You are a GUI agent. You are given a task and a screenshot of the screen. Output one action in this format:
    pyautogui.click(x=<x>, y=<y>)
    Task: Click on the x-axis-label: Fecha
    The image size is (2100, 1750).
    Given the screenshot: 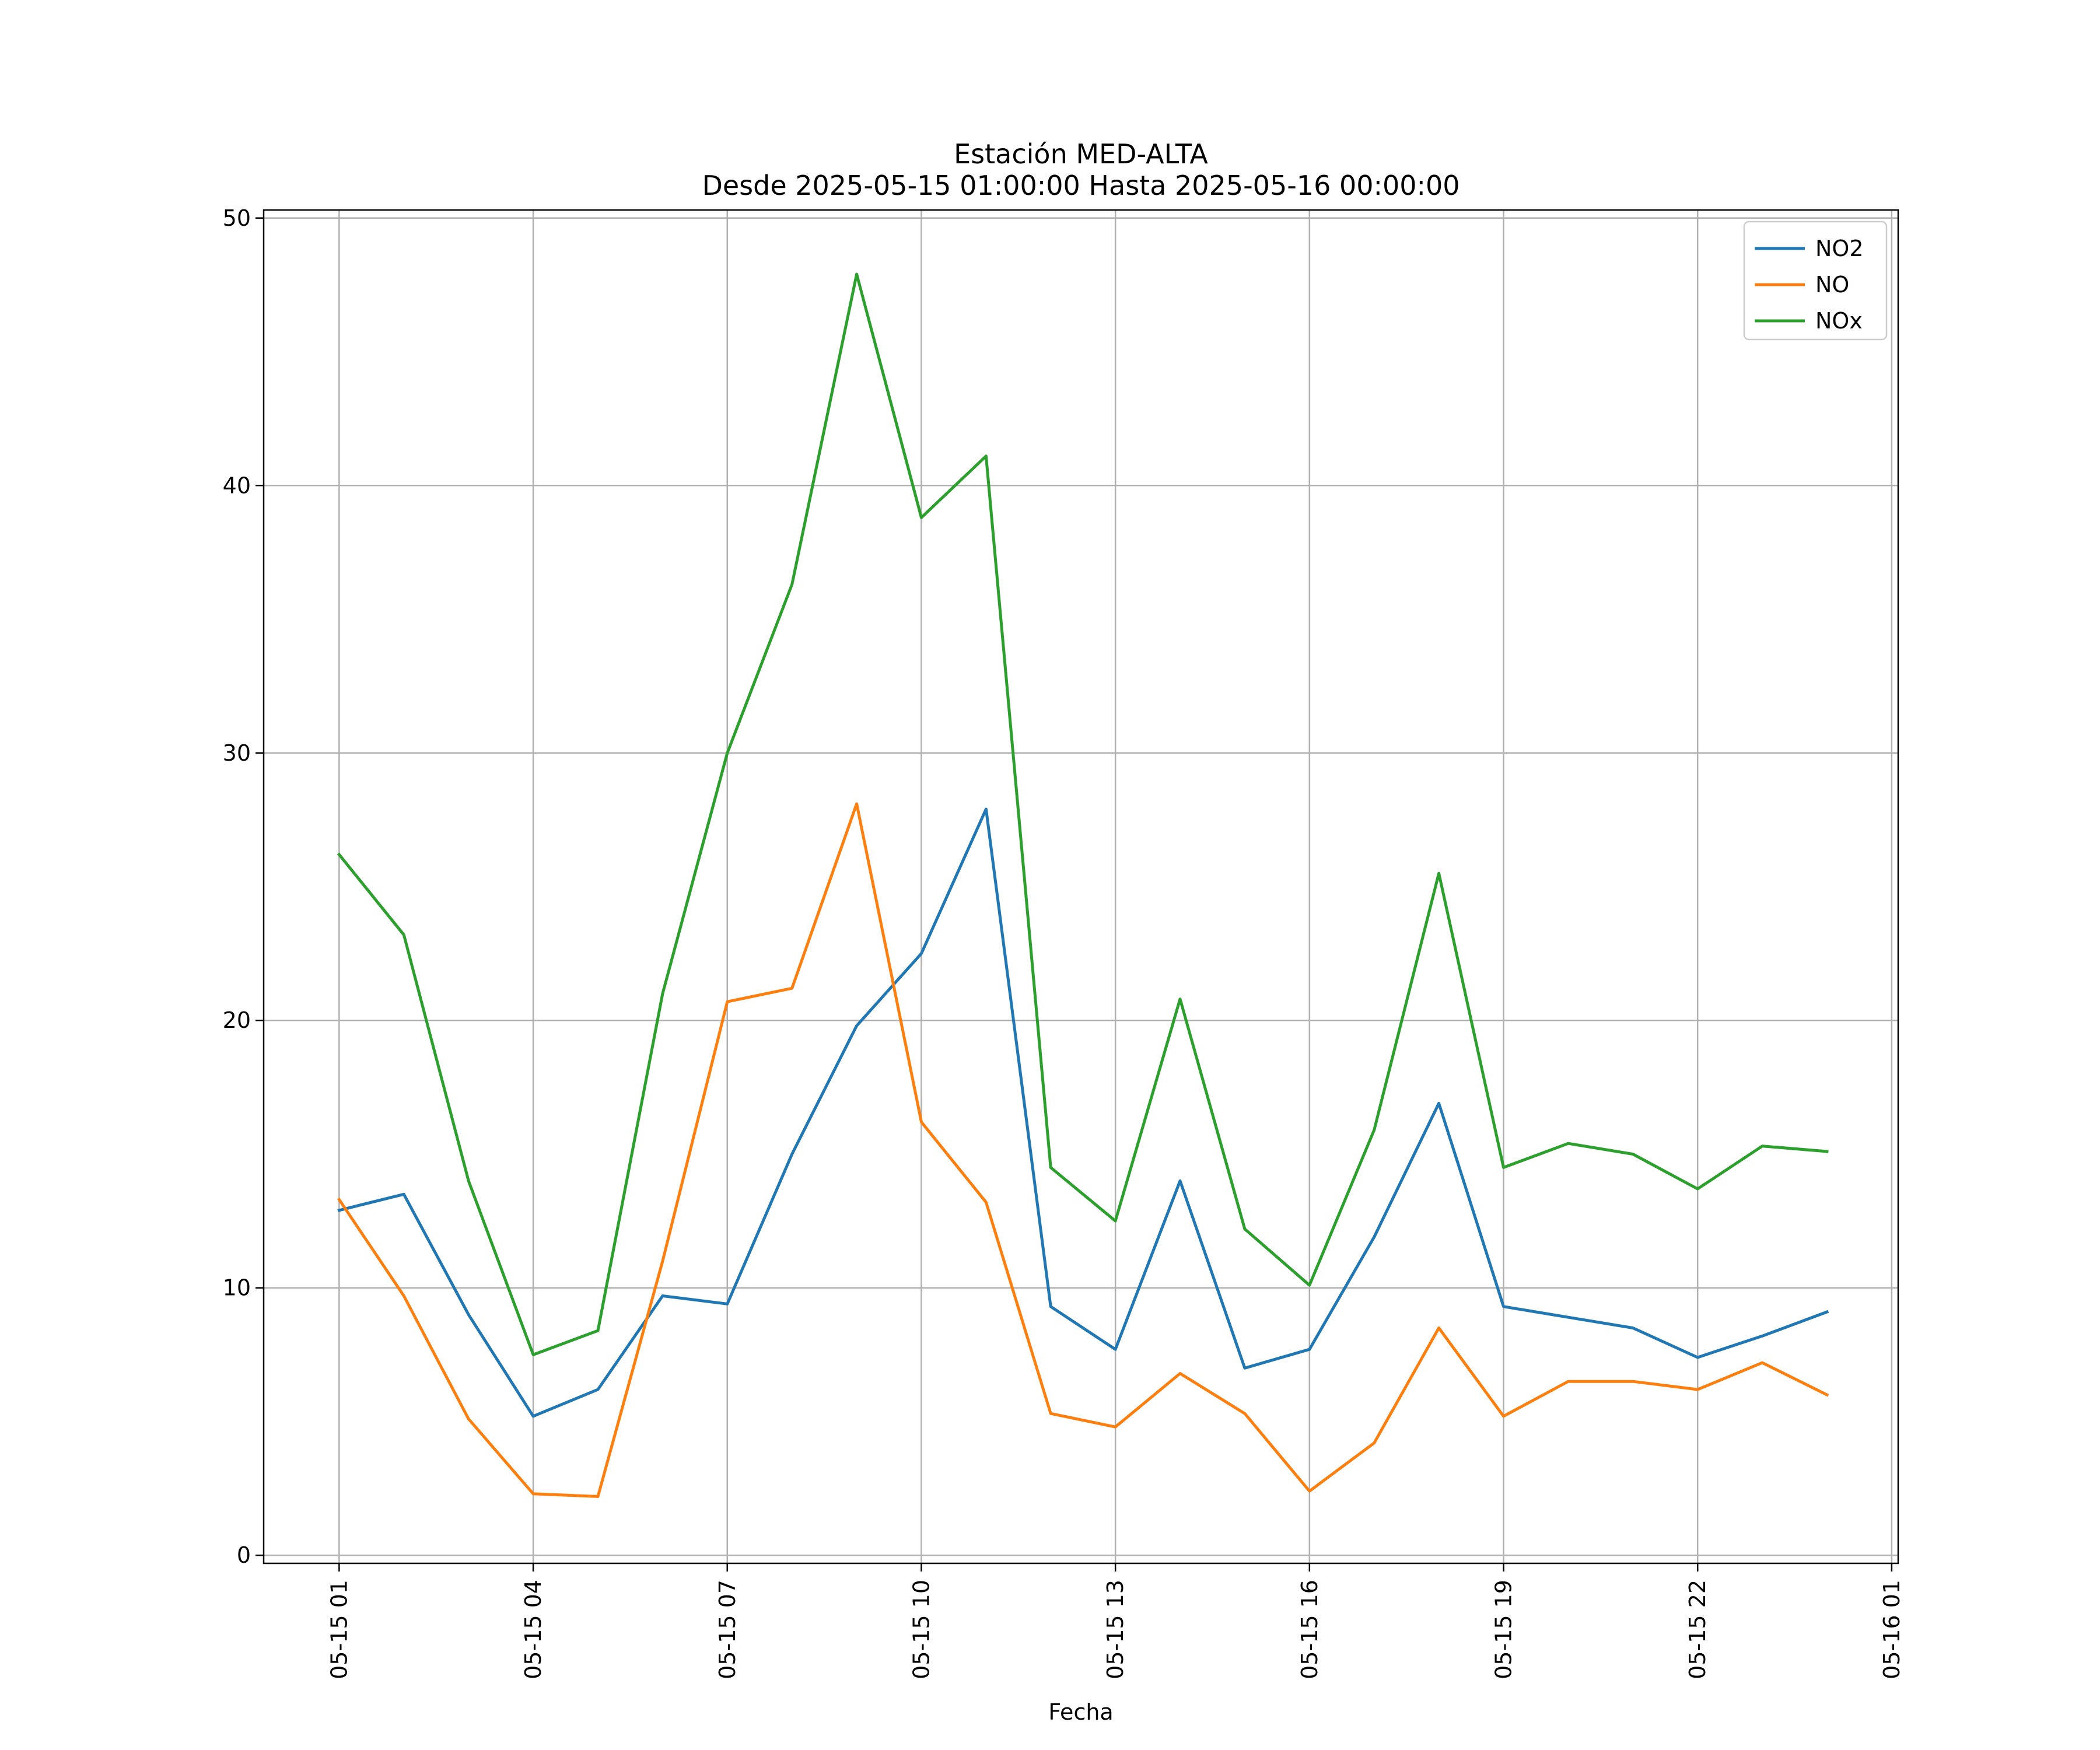 What is the action you would take?
    pyautogui.click(x=1080, y=1712)
    